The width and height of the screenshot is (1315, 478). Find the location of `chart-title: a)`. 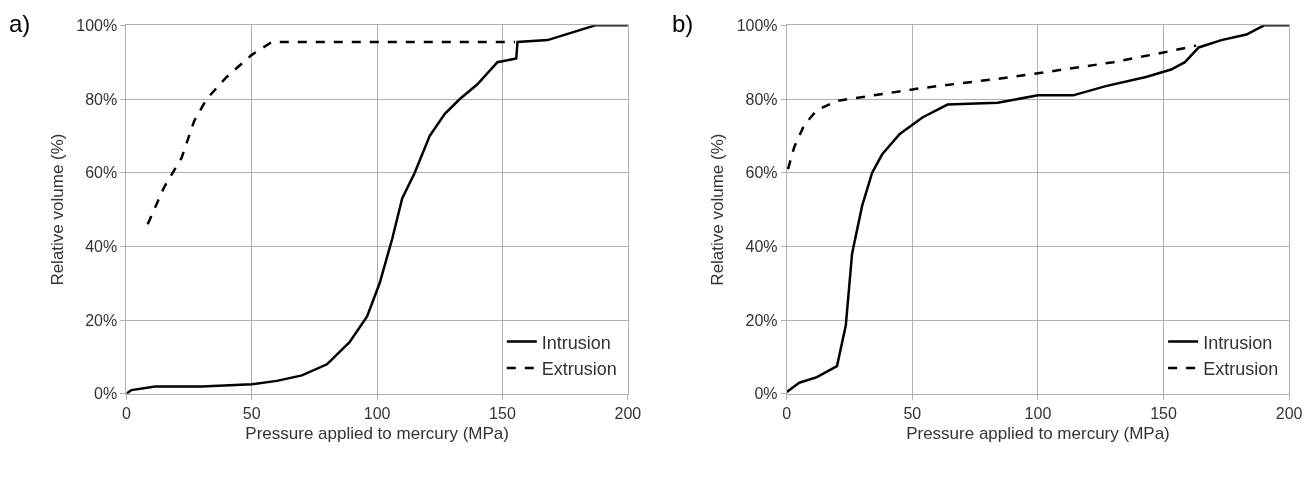

chart-title: a) is located at coordinates (20, 23).